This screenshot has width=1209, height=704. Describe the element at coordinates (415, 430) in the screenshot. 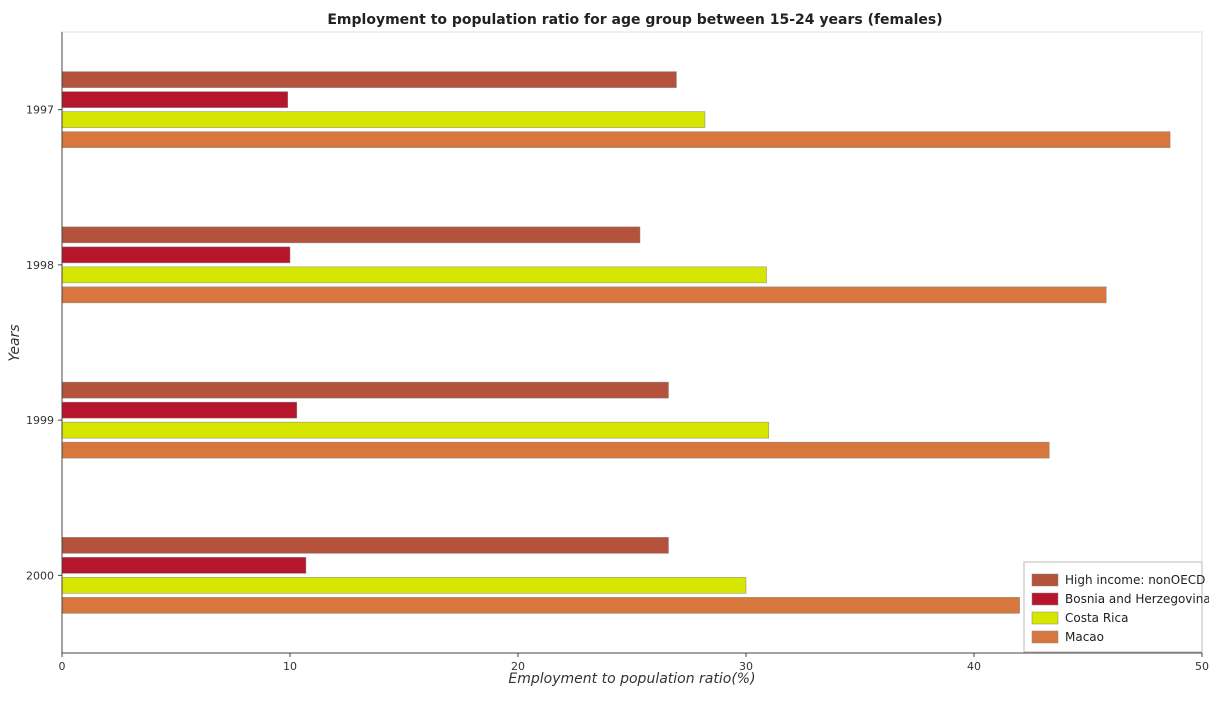

I see `bar-1999-costa-rica` at that location.